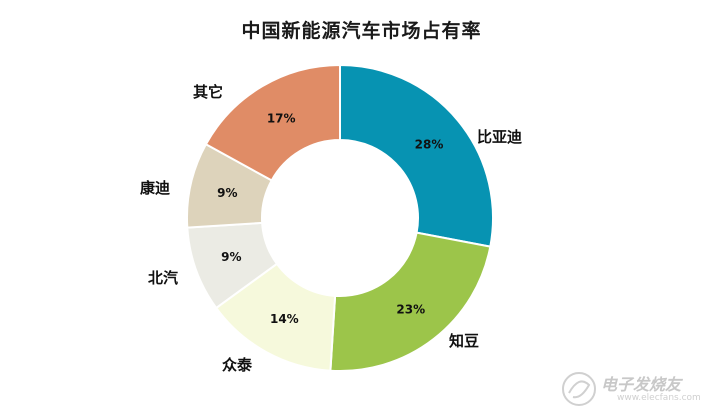  I want to click on category-label-3: 众泰, so click(237, 365).